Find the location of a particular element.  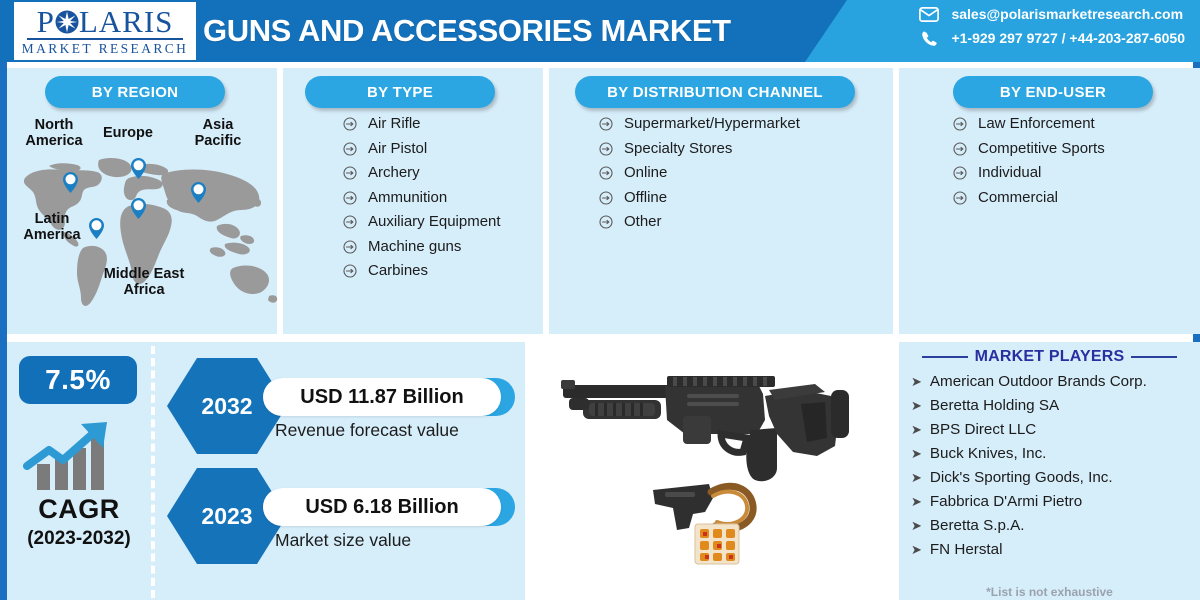

list-item: ➤ American Outdoor Brands Corp. is located at coordinates (1055, 381).